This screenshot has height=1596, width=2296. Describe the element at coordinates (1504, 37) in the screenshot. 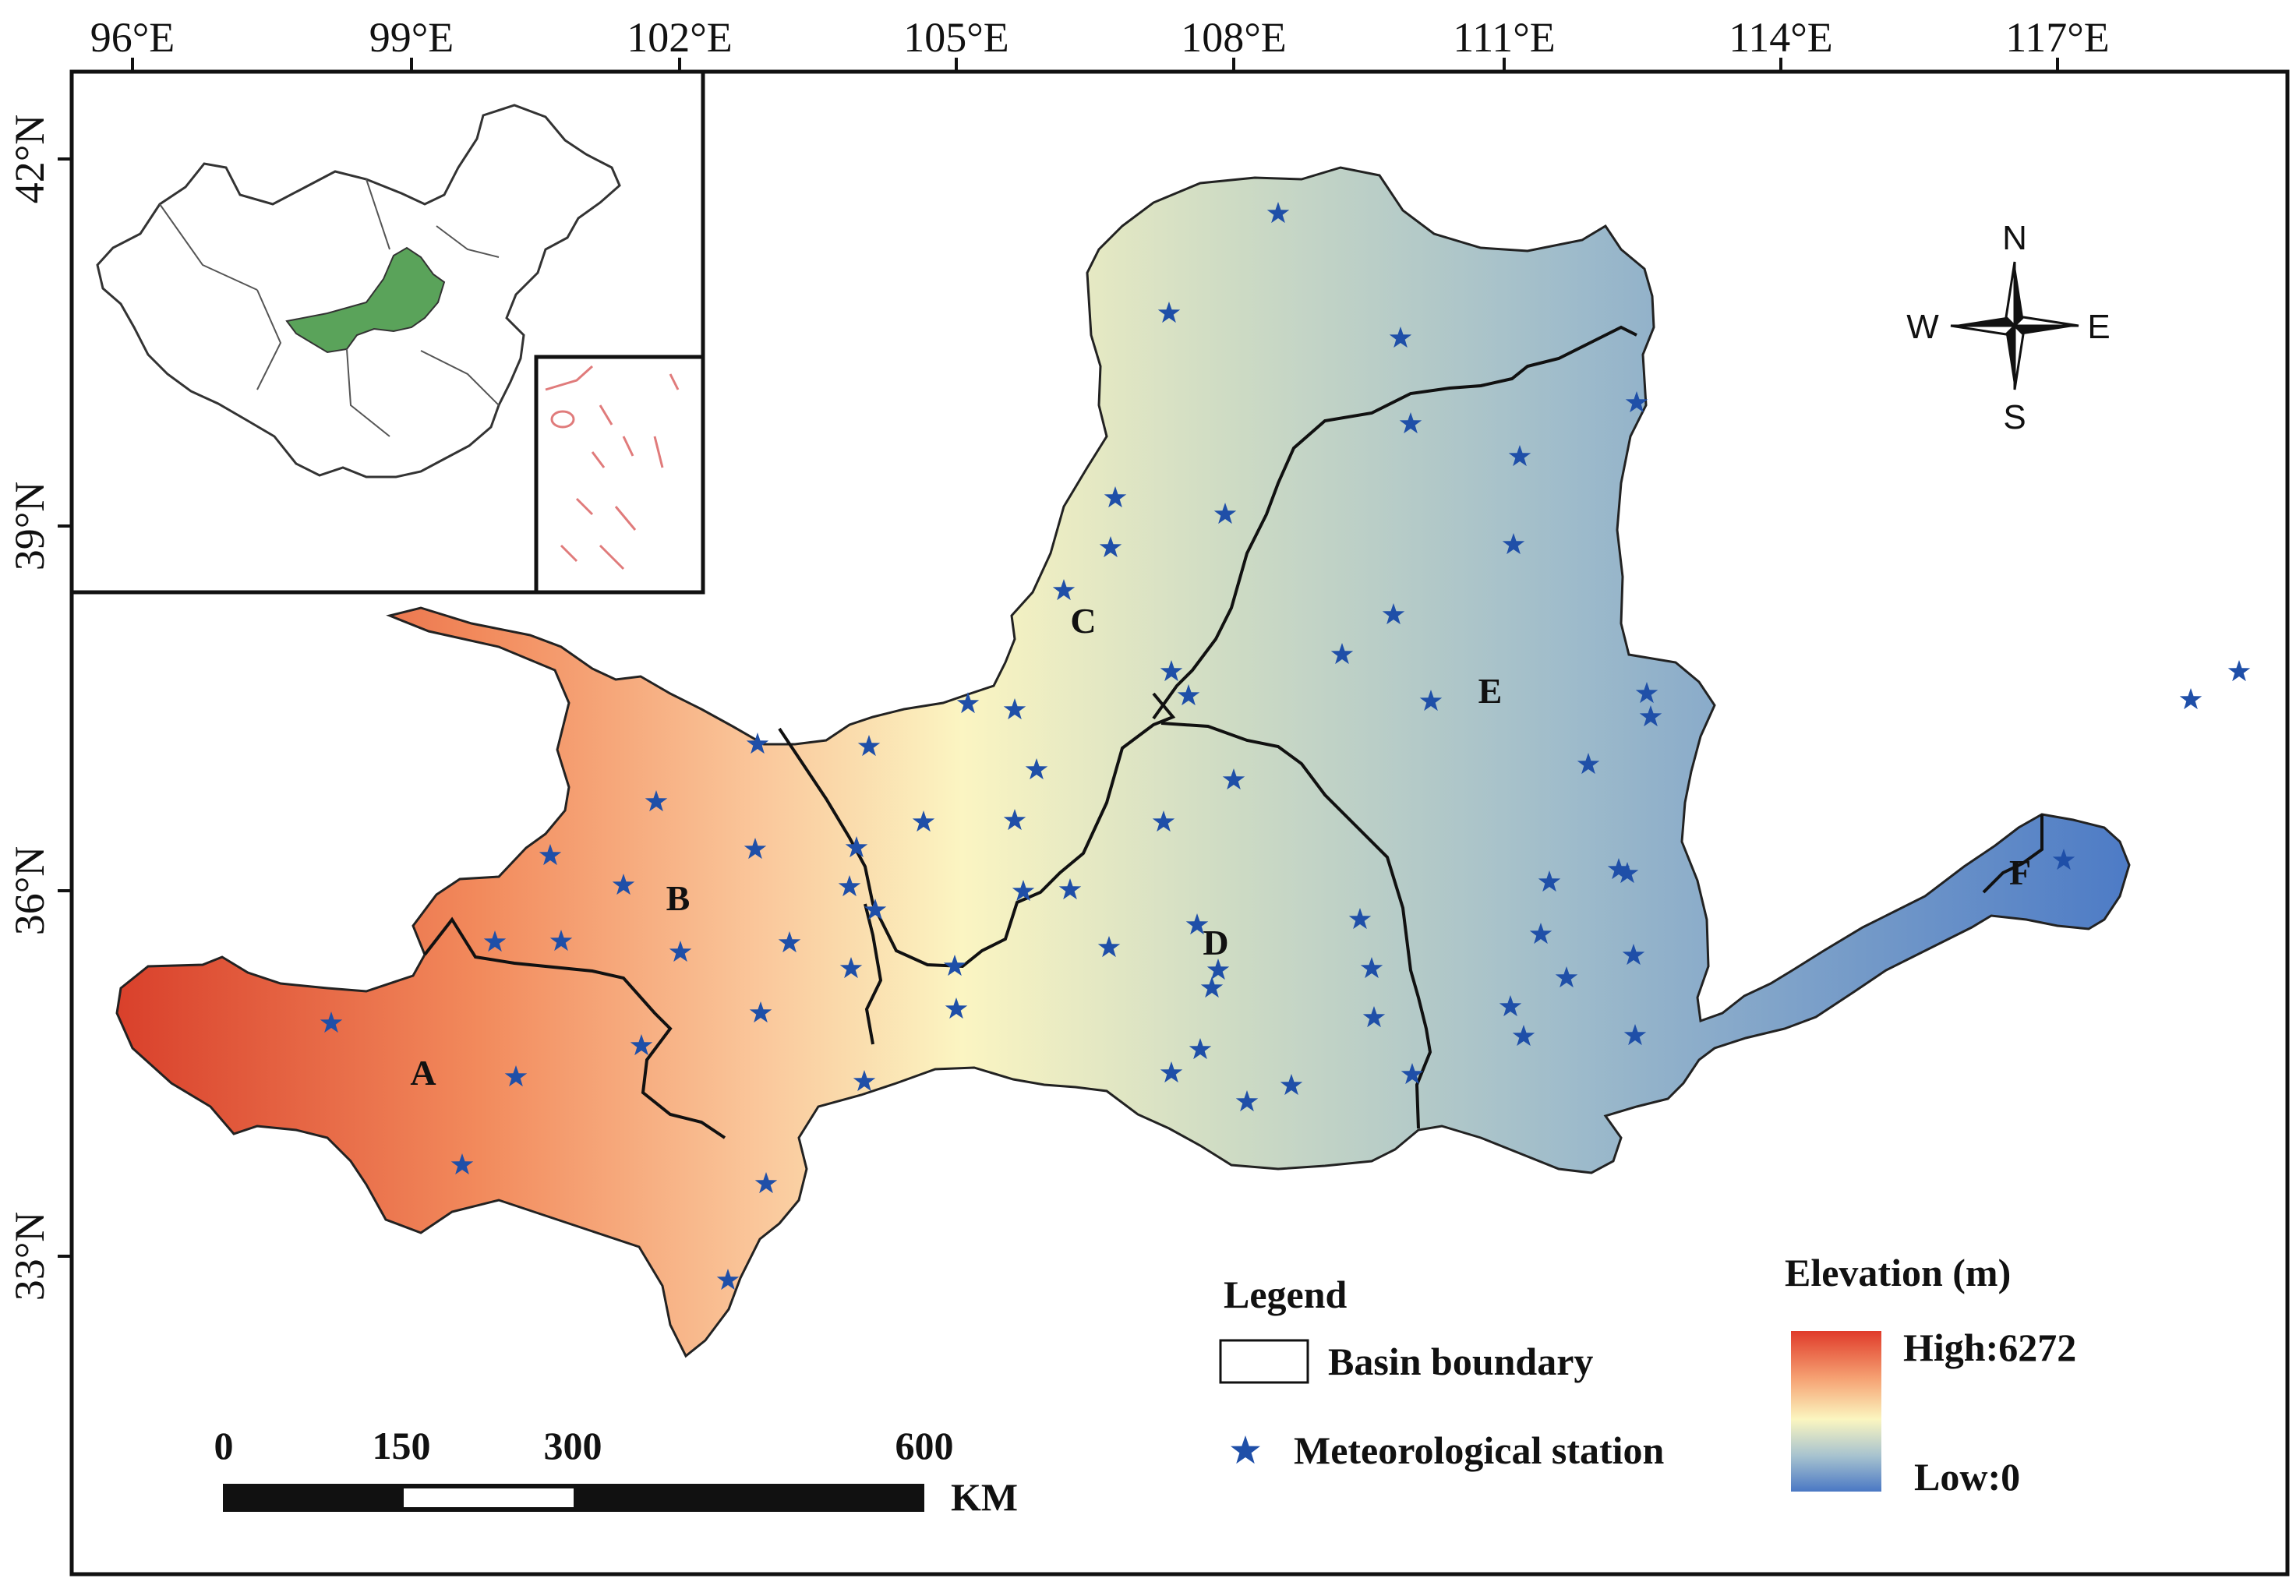

I see `lon-tick-label: 111°E` at that location.